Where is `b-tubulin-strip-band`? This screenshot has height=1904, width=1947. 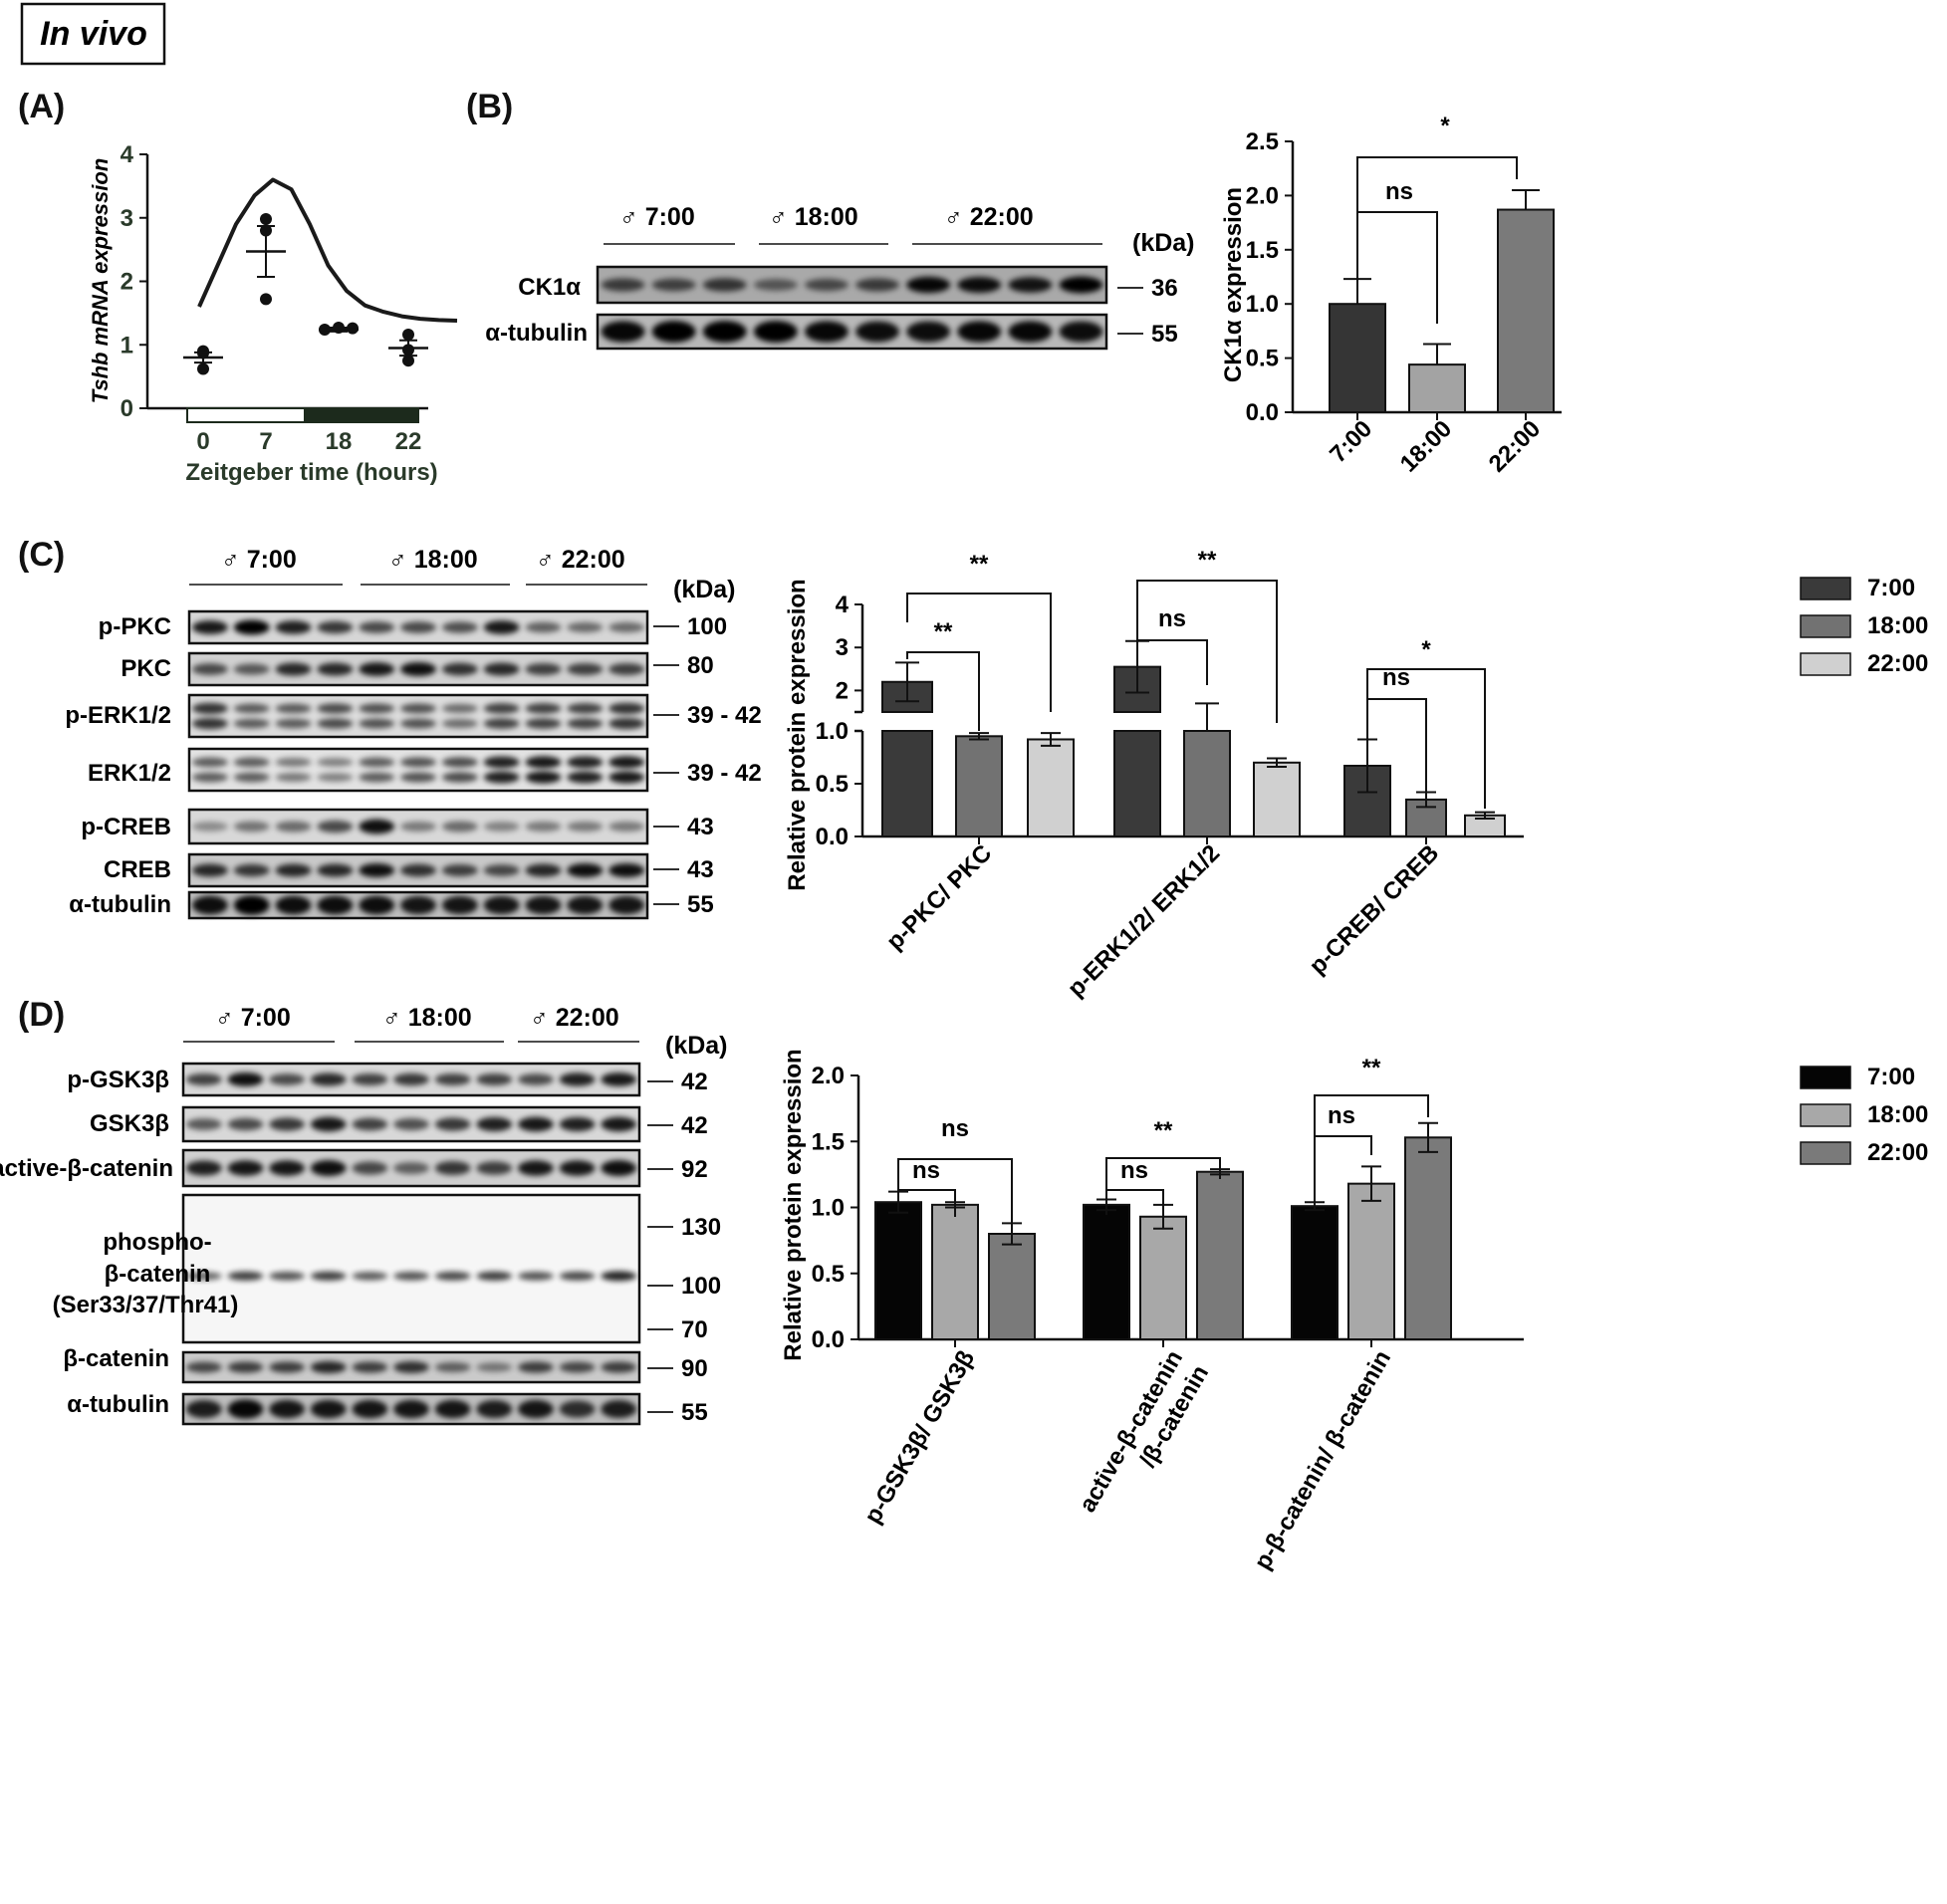 b-tubulin-strip-band is located at coordinates (826, 332).